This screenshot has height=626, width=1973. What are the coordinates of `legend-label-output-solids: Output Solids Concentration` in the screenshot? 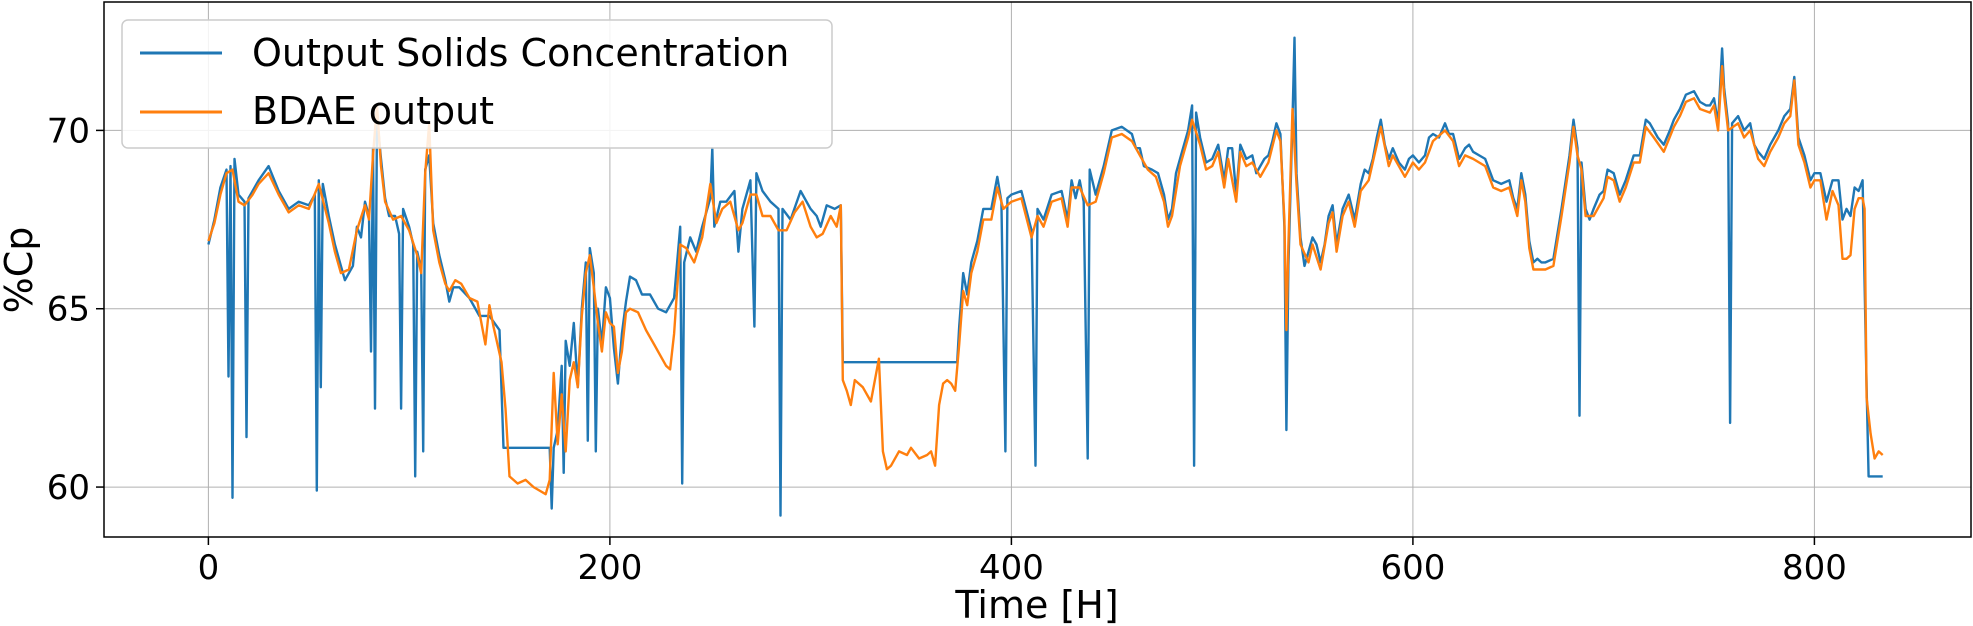 It's located at (520, 53).